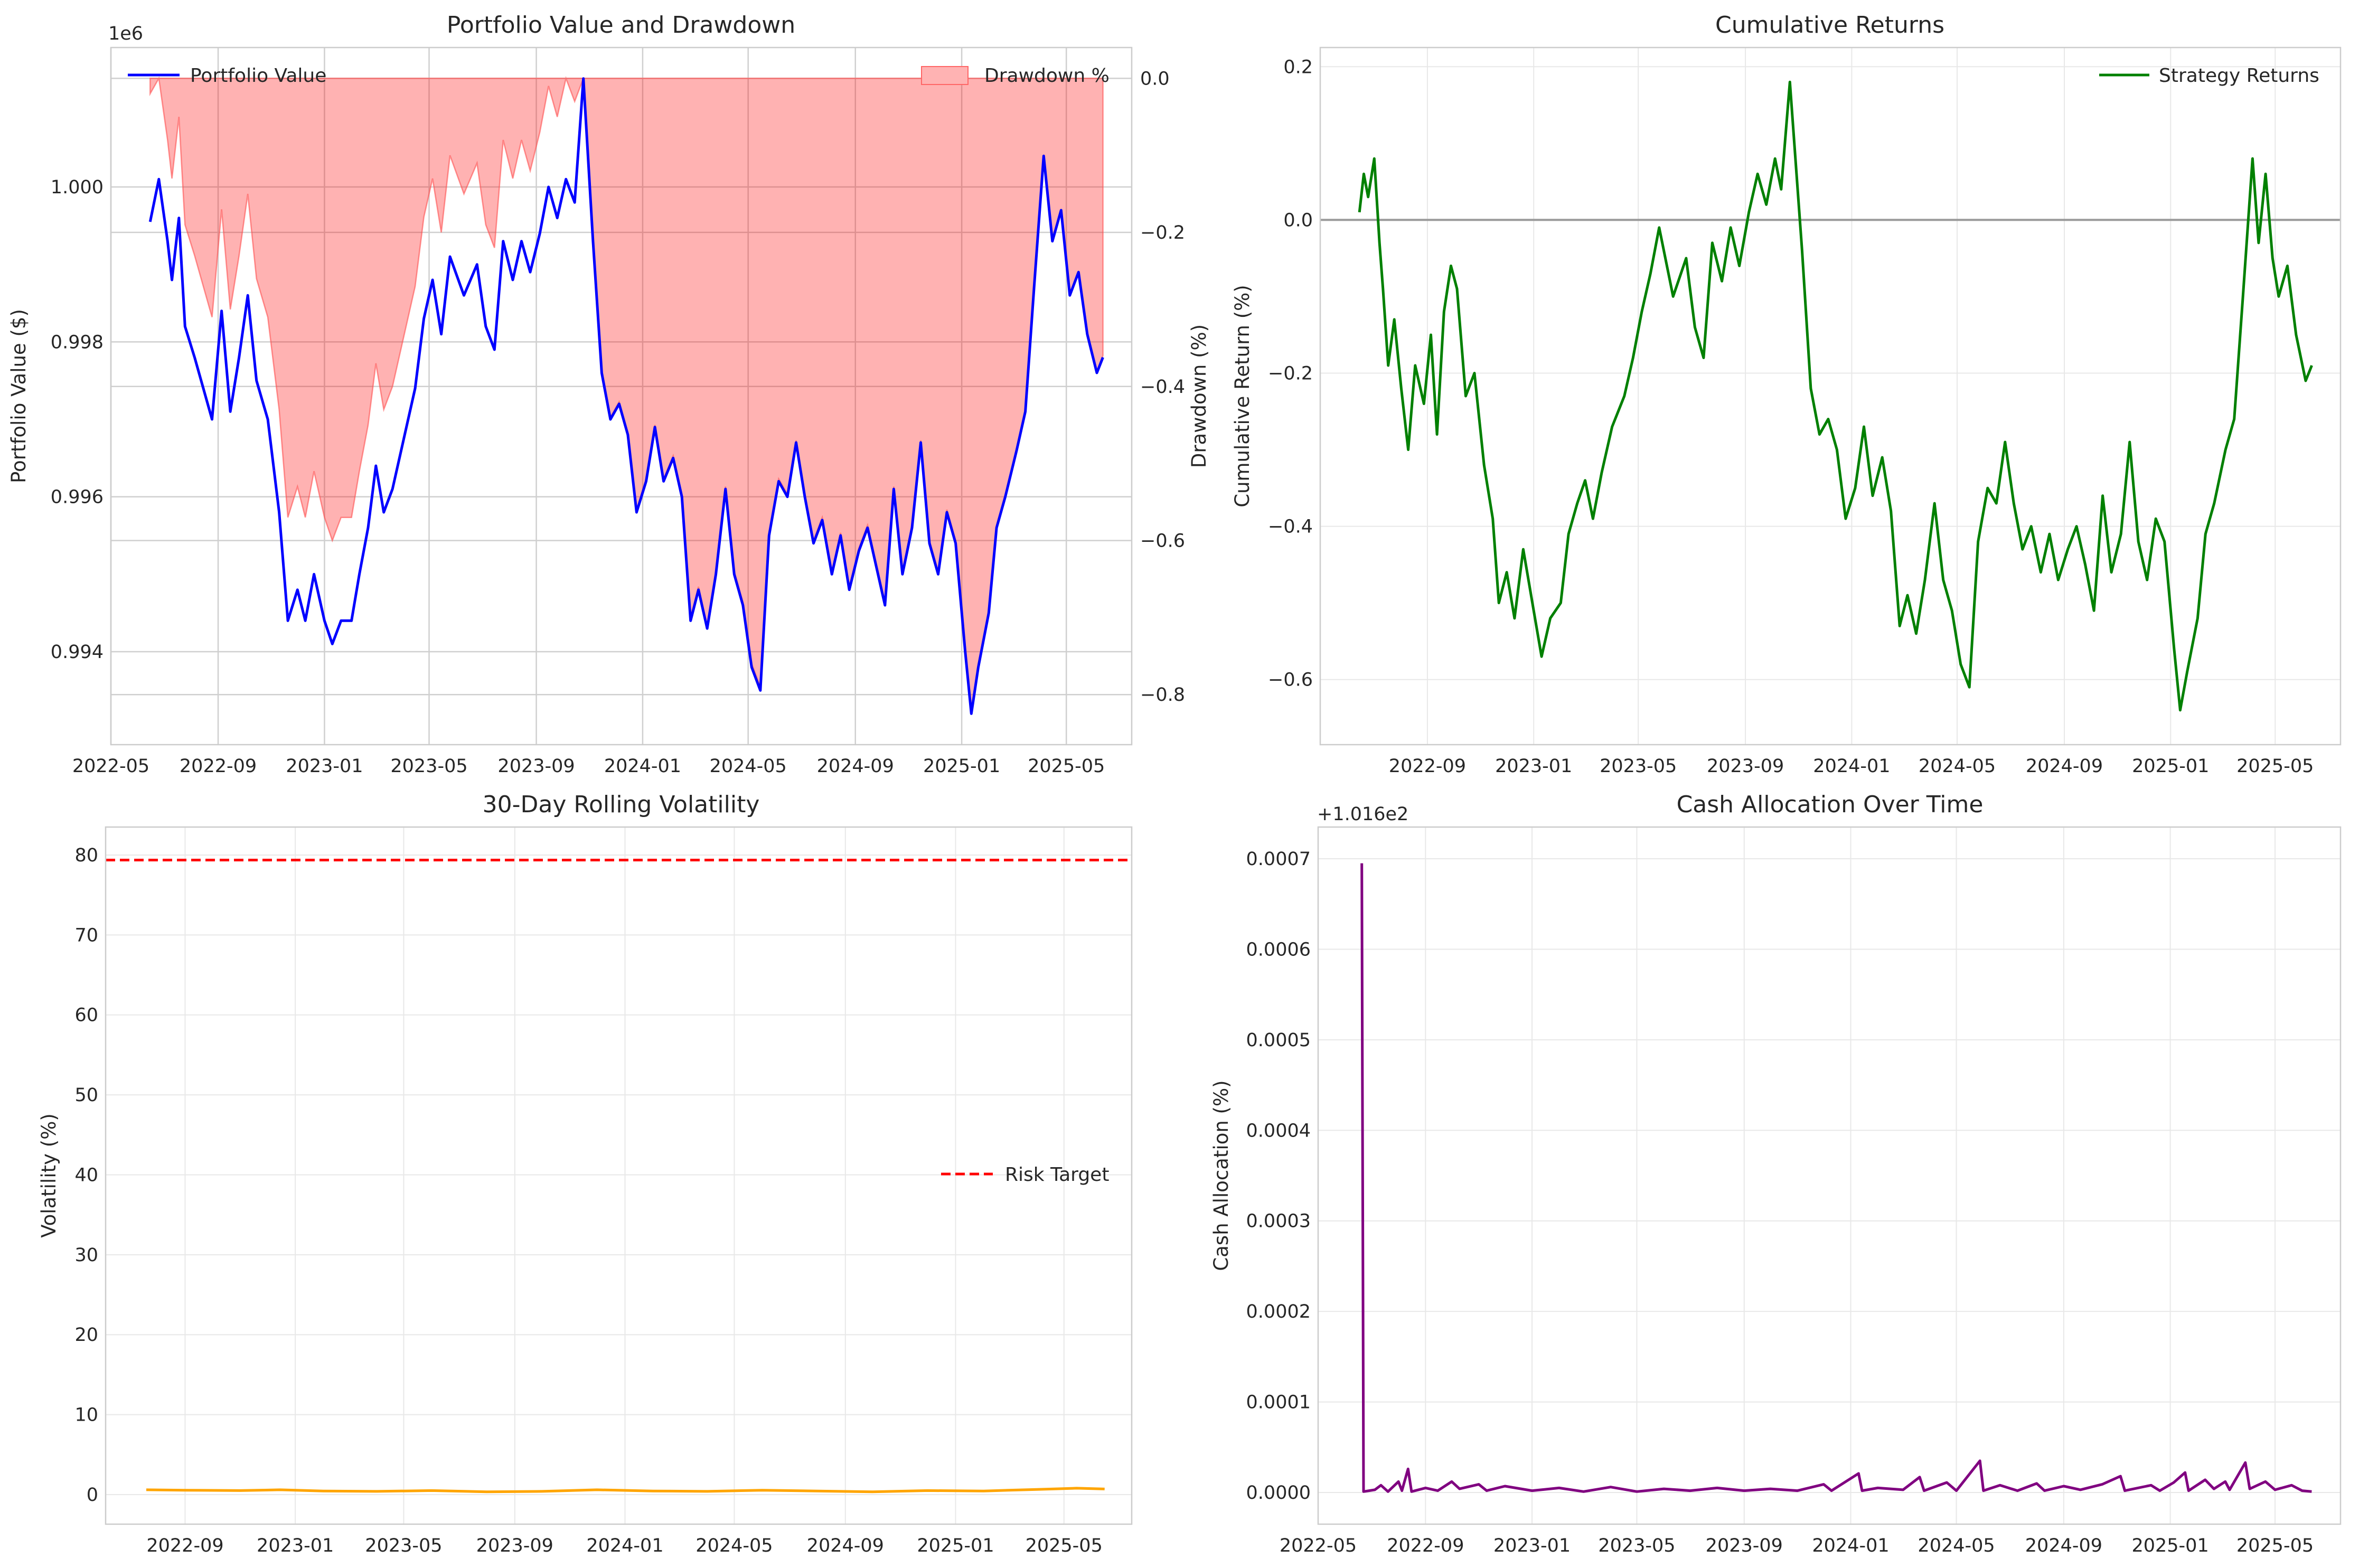  Describe the element at coordinates (1162, 388) in the screenshot. I see `y2-tick-label: −0.4` at that location.